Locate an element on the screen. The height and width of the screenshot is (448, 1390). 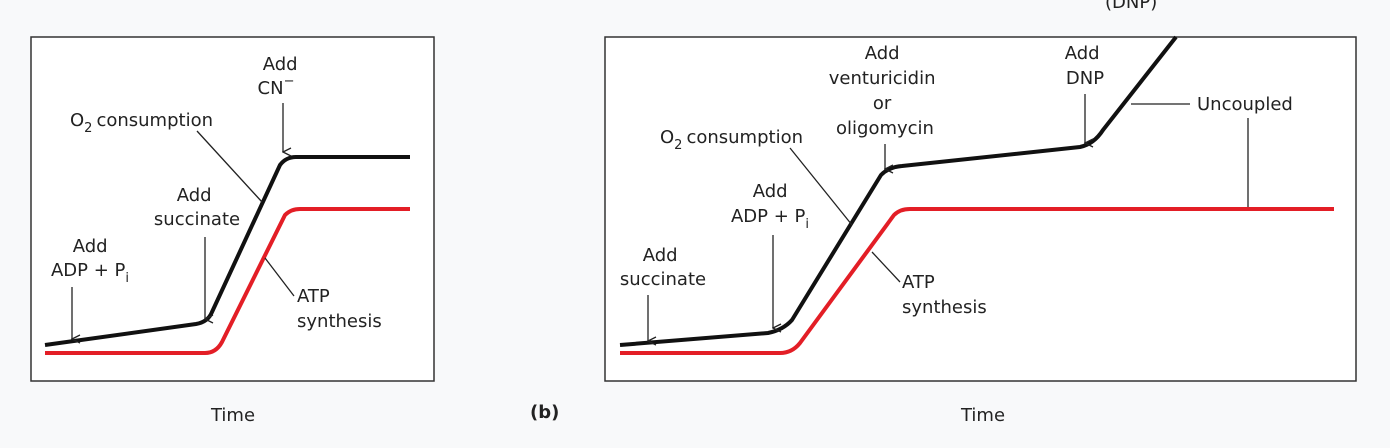
panel-b-atp-label: ATP synthesis is located at coordinates (944, 295).